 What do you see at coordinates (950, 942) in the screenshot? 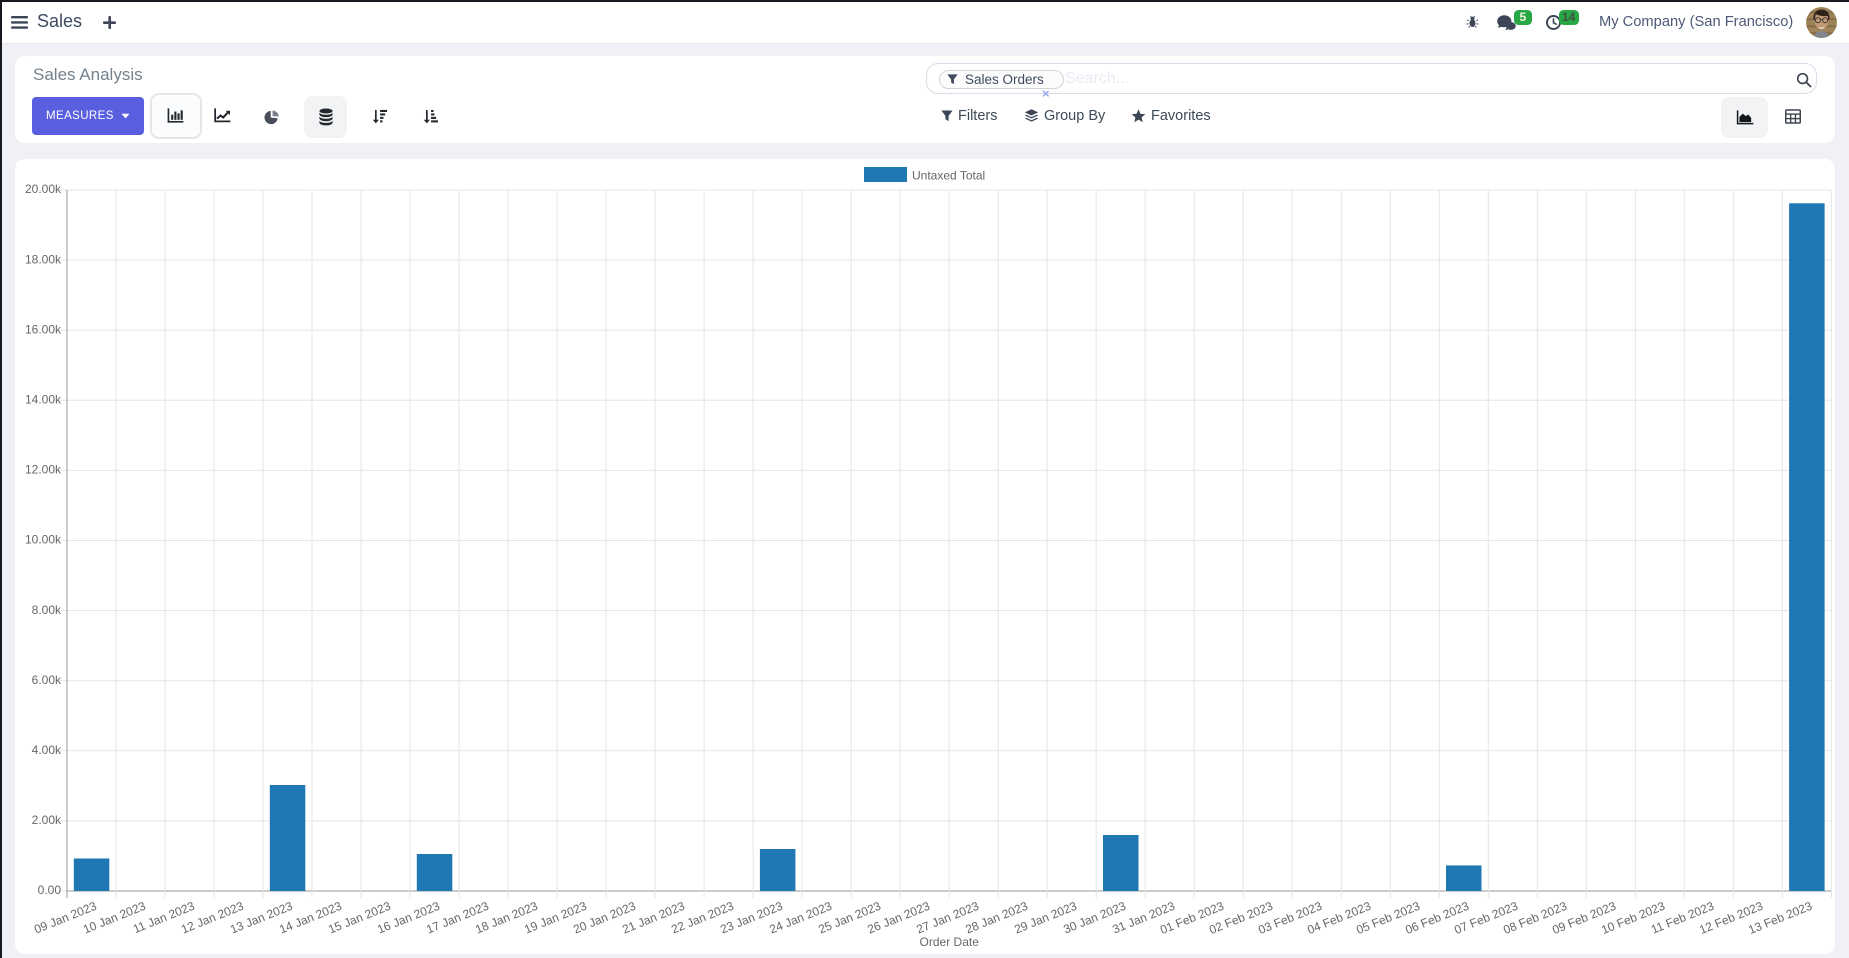
I see `svg-text: Order Date` at bounding box center [950, 942].